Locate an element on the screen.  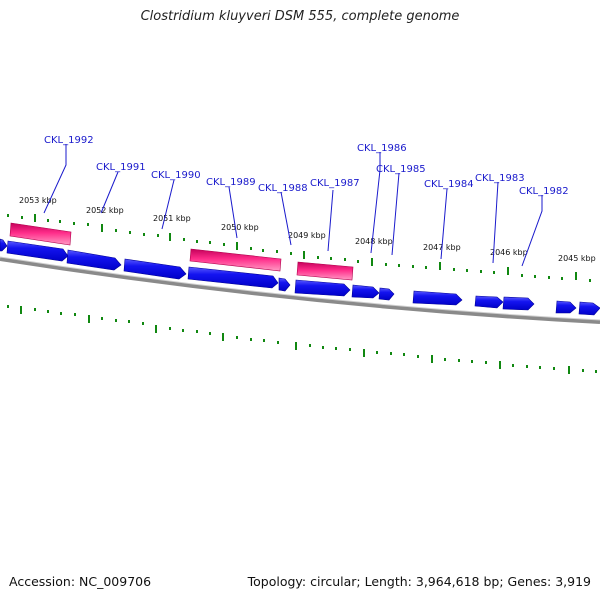
kbp-label-2049: 2049 kbp is located at coordinates (307, 235).